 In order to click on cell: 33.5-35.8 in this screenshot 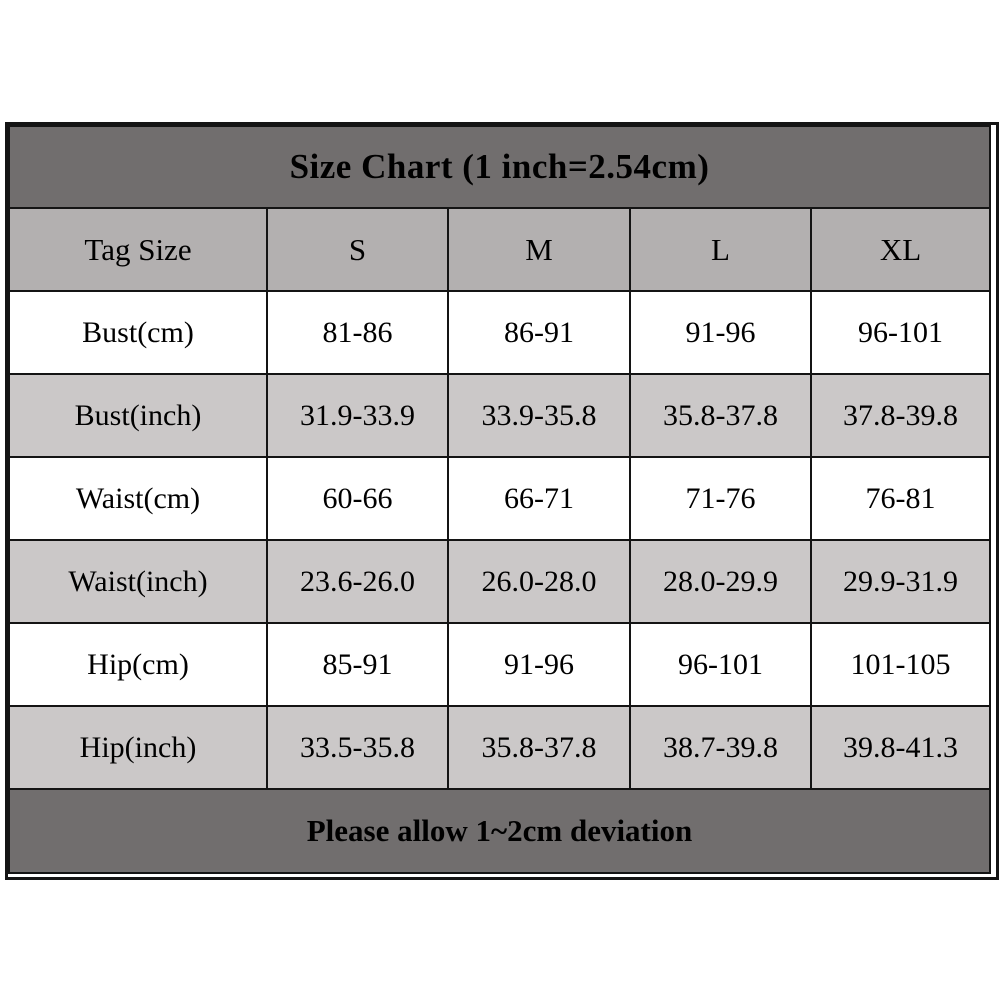, I will do `click(357, 747)`.